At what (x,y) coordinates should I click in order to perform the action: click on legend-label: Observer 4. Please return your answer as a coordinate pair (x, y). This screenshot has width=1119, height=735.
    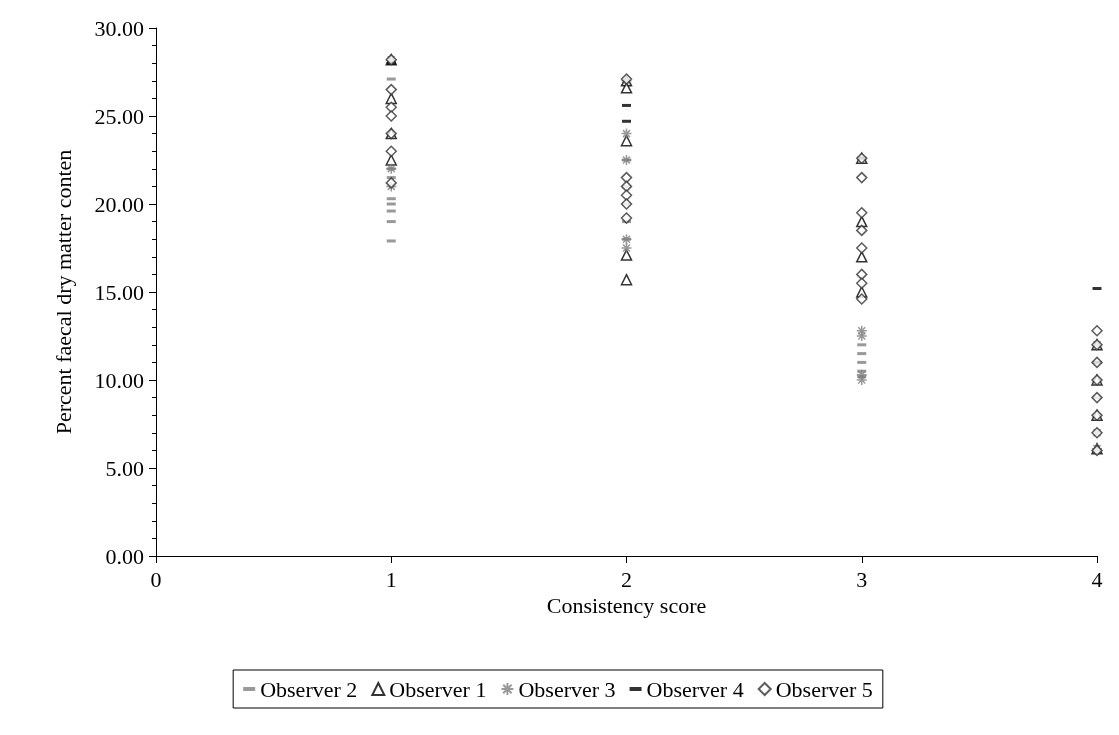
    Looking at the image, I should click on (695, 689).